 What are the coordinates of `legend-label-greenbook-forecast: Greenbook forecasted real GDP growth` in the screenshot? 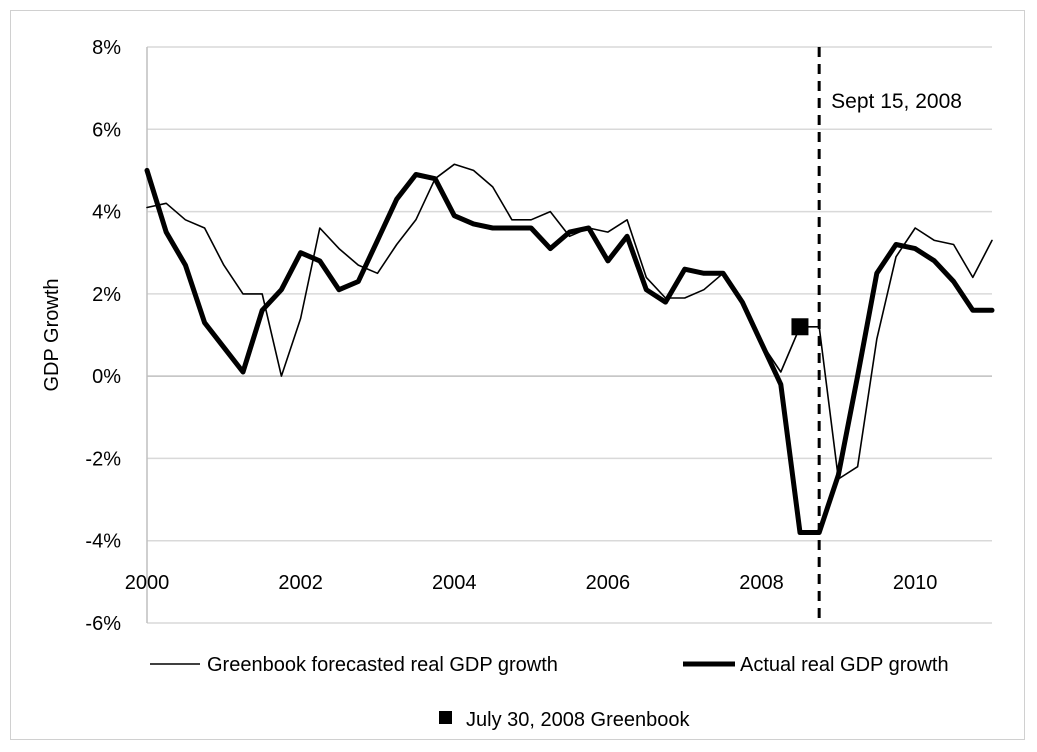 It's located at (382, 665).